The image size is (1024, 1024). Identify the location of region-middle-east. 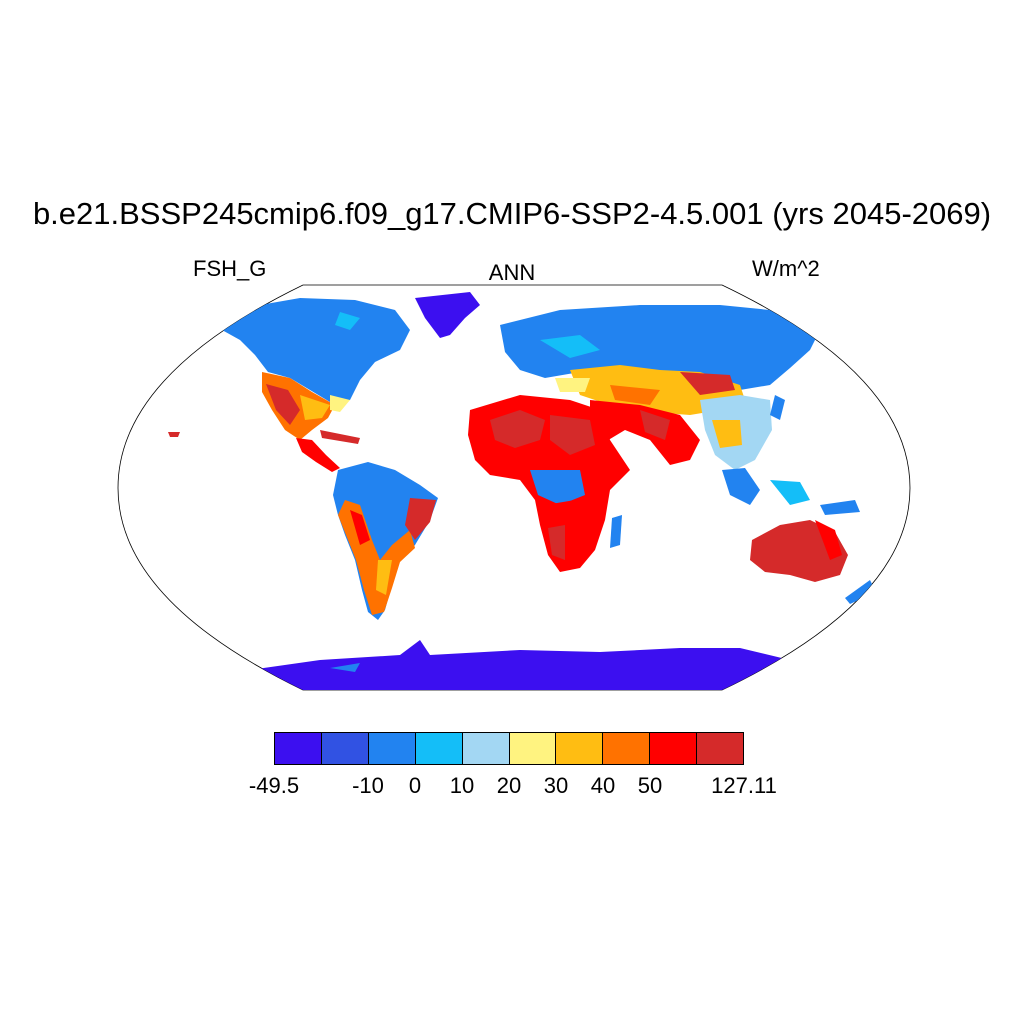
(645, 432).